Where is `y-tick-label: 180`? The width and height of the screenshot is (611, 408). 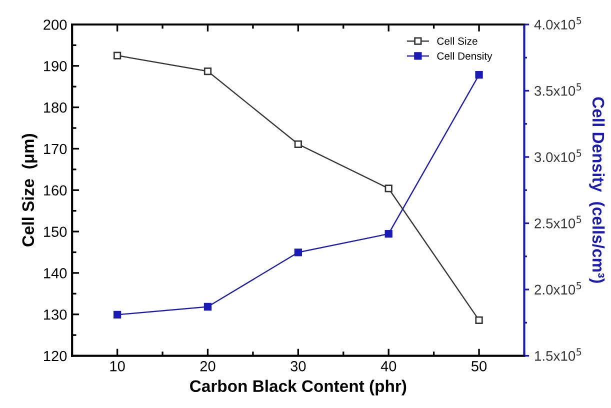 y-tick-label: 180 is located at coordinates (55, 107).